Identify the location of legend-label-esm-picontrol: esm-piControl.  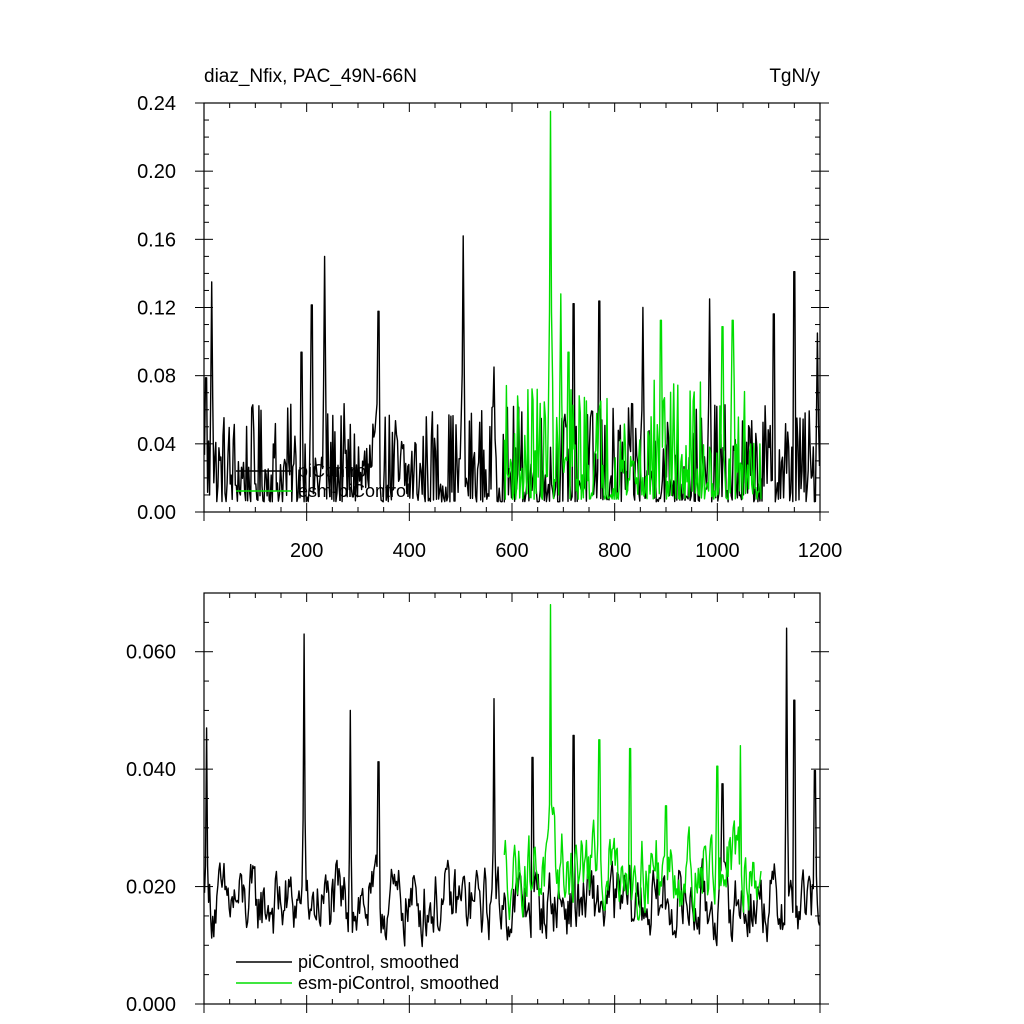
(354, 491).